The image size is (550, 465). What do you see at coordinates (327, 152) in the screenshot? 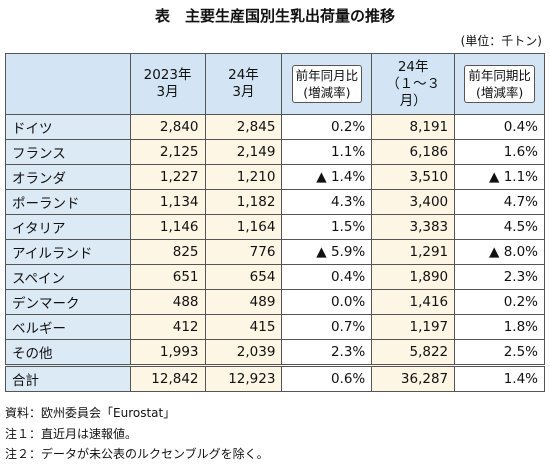
I see `cell: 1.1%` at bounding box center [327, 152].